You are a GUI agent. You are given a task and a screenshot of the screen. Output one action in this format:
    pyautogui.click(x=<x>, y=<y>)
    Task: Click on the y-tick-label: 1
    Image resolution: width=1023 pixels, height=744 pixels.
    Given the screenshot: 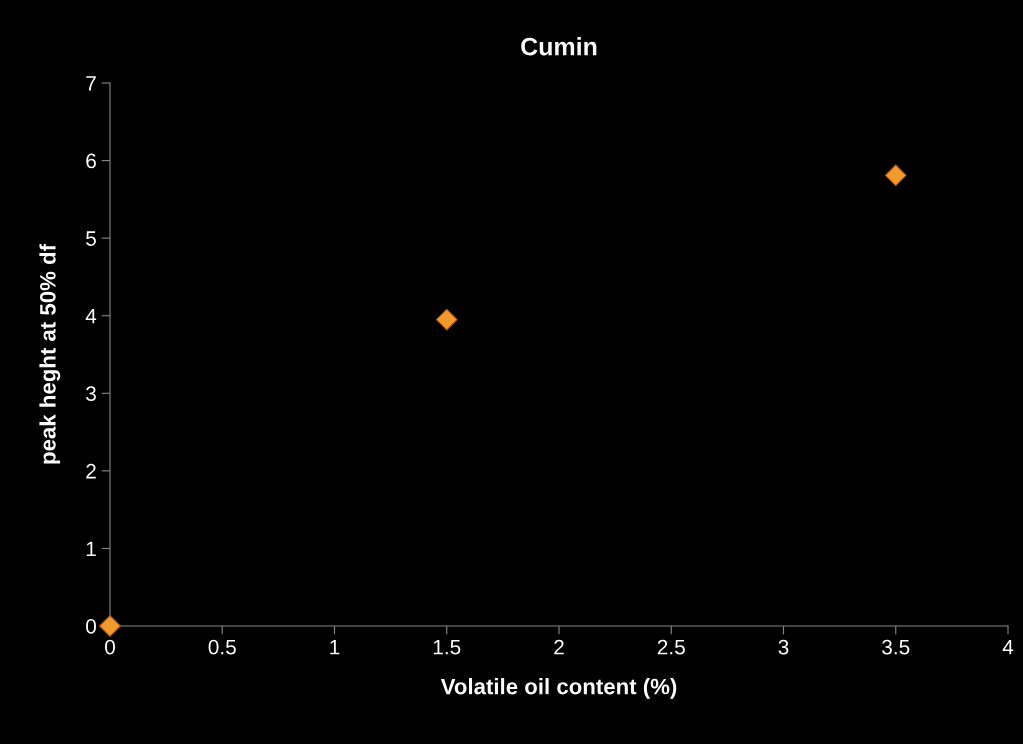 What is the action you would take?
    pyautogui.click(x=91, y=548)
    